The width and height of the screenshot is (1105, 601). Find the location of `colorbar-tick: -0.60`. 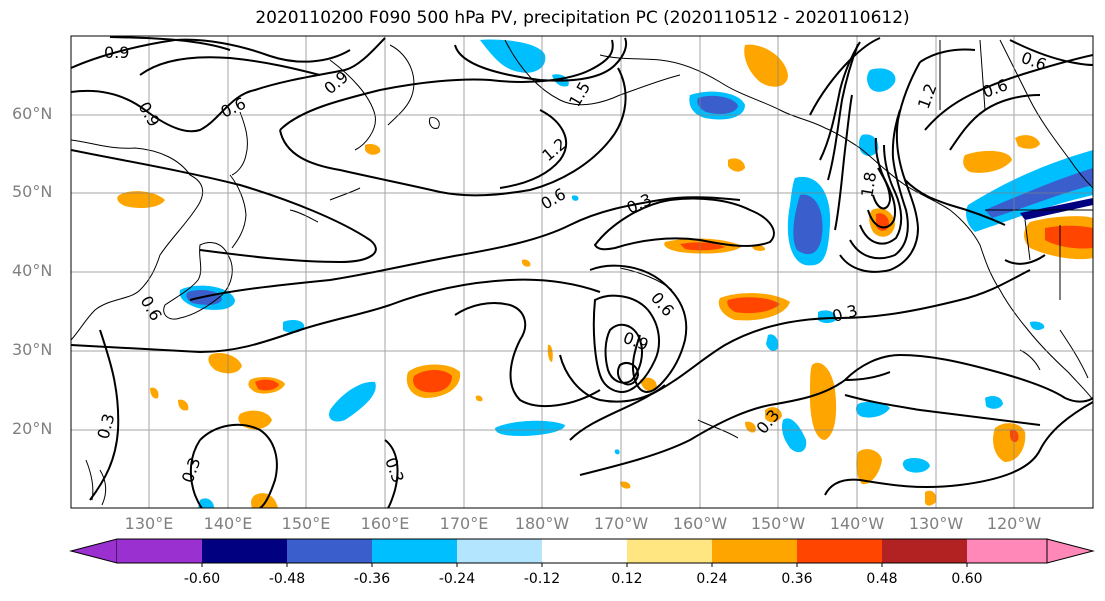

colorbar-tick: -0.60 is located at coordinates (202, 579).